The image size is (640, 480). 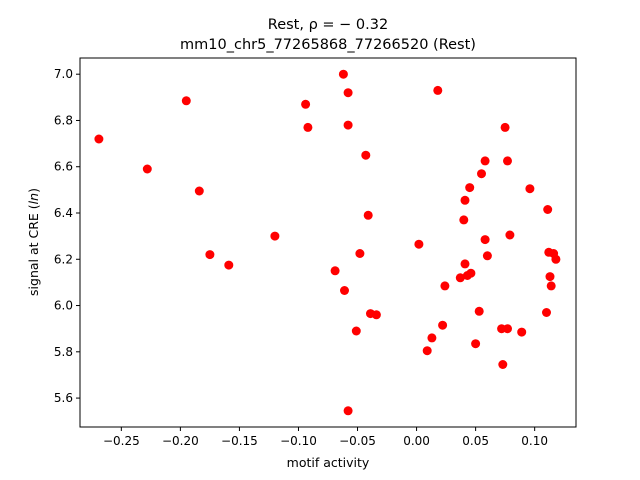 I want to click on y-tick-label: 5.6, so click(x=63, y=398).